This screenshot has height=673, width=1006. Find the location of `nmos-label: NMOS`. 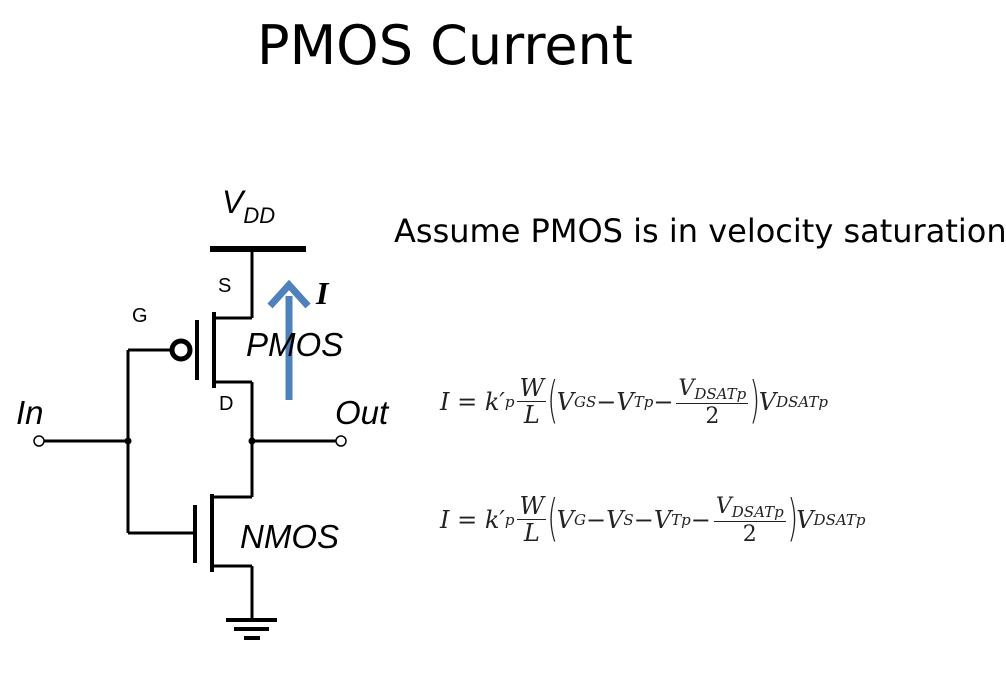

nmos-label: NMOS is located at coordinates (289, 536).